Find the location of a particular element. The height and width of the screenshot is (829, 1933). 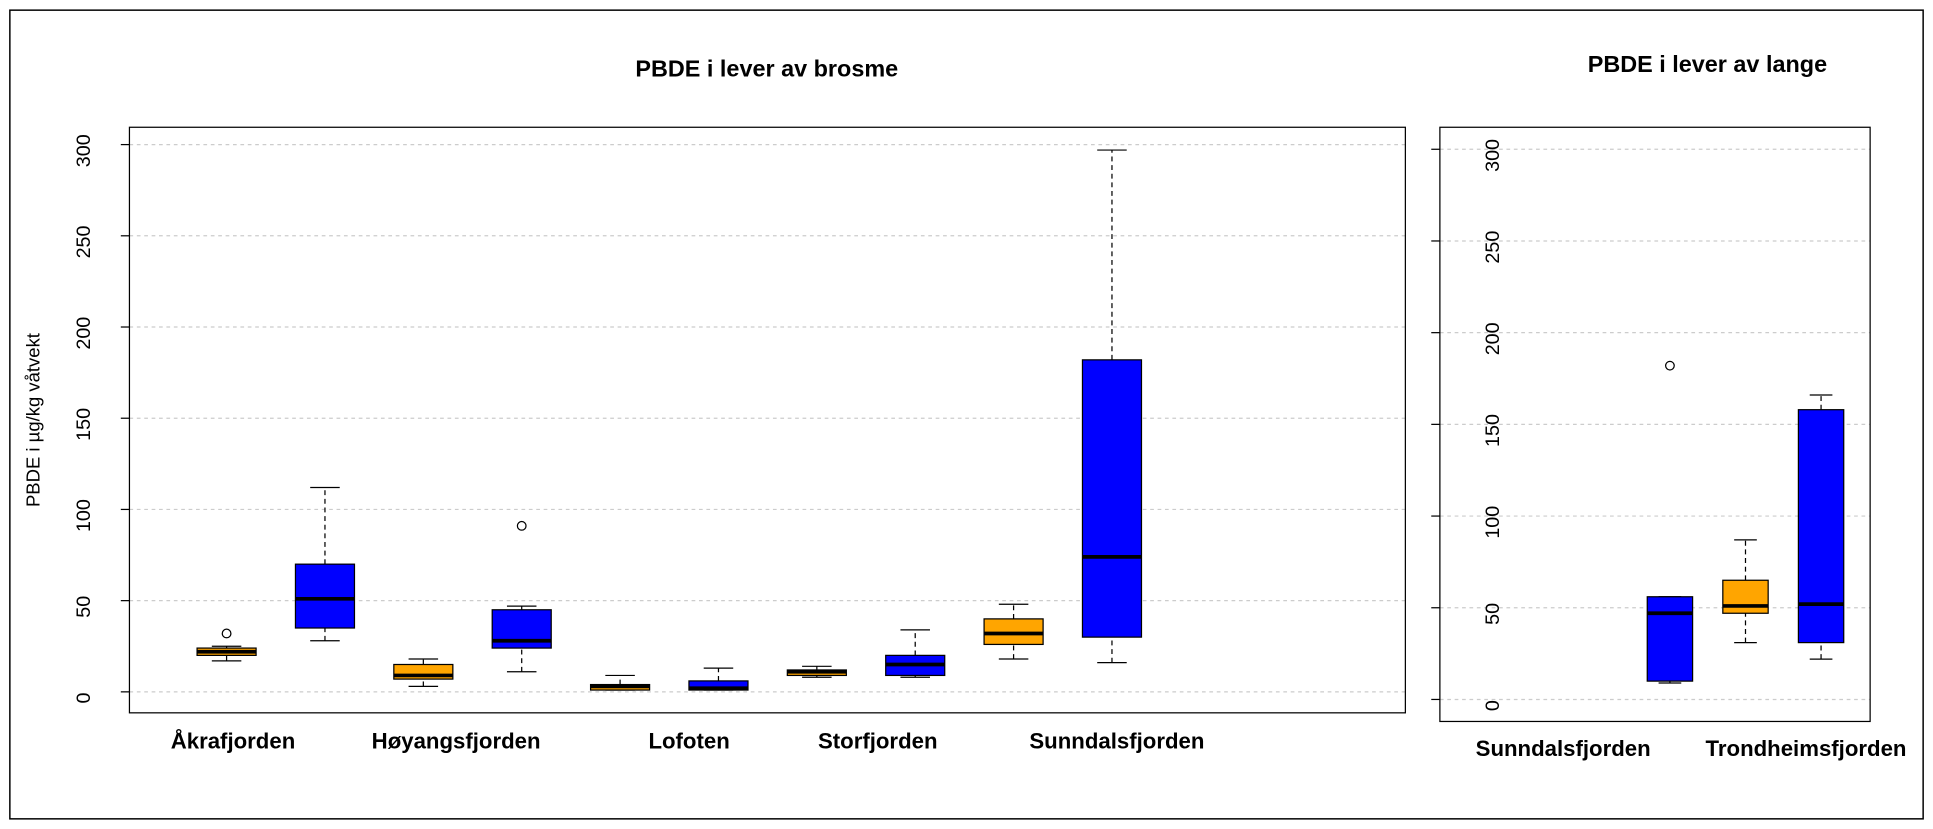

x-tick-label: Høyangsfjorden is located at coordinates (456, 741).